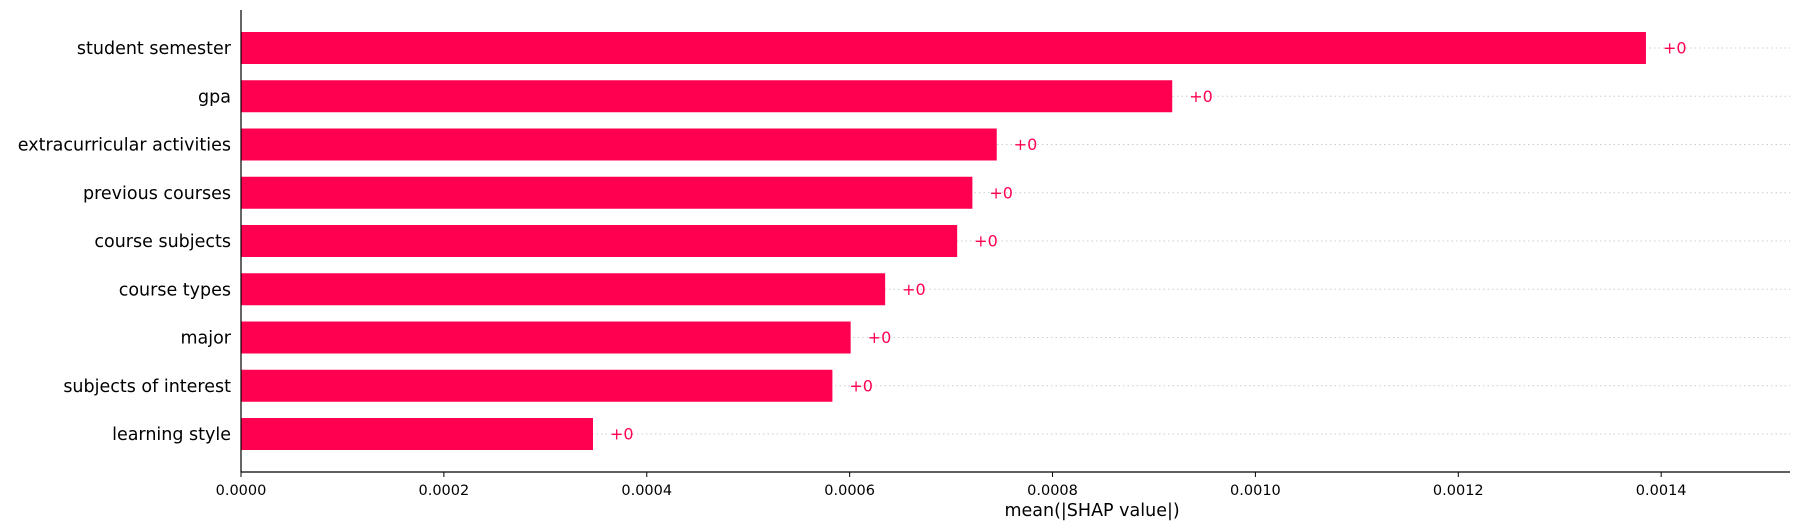 This screenshot has width=1799, height=530. What do you see at coordinates (175, 290) in the screenshot?
I see `category-label: course types` at bounding box center [175, 290].